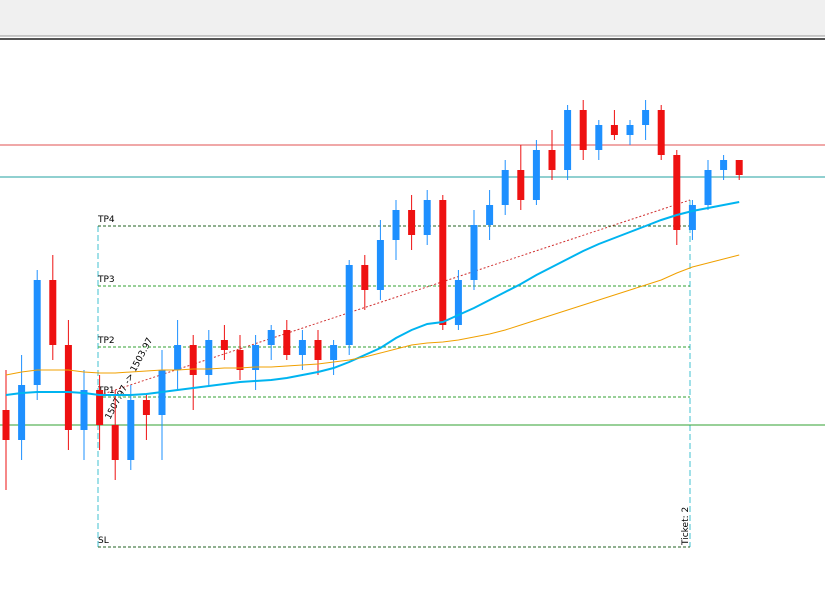 The image size is (825, 607). Describe the element at coordinates (106, 391) in the screenshot. I see `level-label: TP1` at that location.